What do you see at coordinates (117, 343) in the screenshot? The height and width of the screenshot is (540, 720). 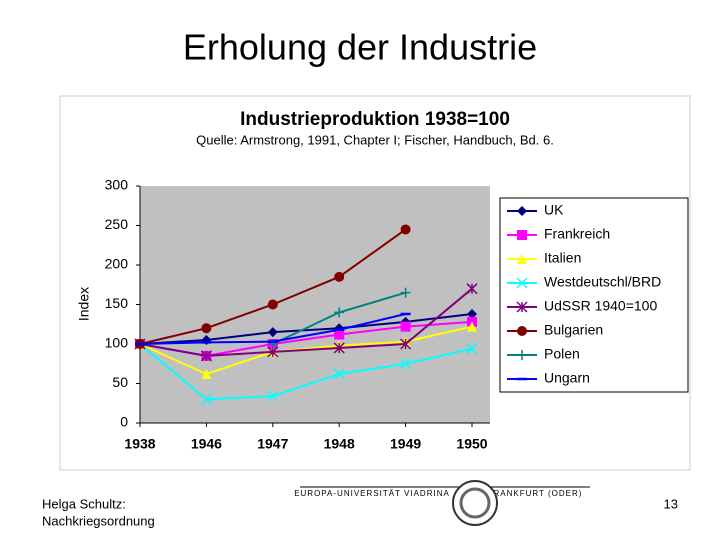 I see `y-tick-label: 100` at bounding box center [117, 343].